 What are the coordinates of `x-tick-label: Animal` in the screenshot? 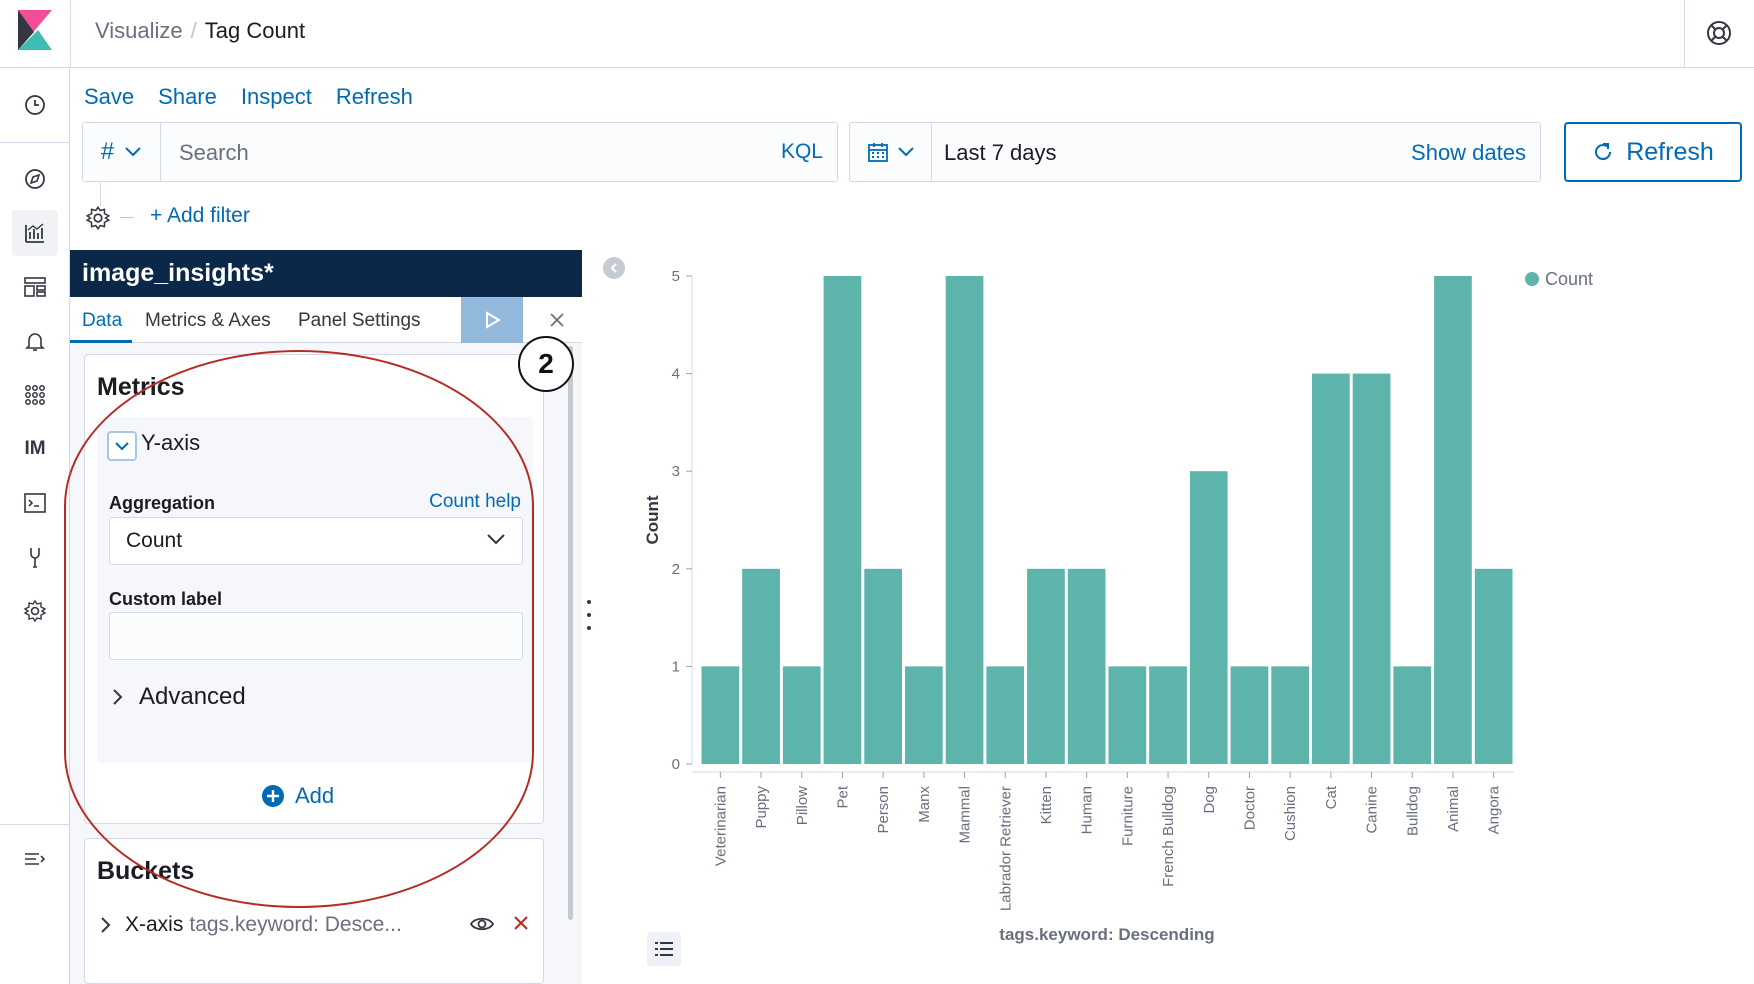 It's located at (1453, 809).